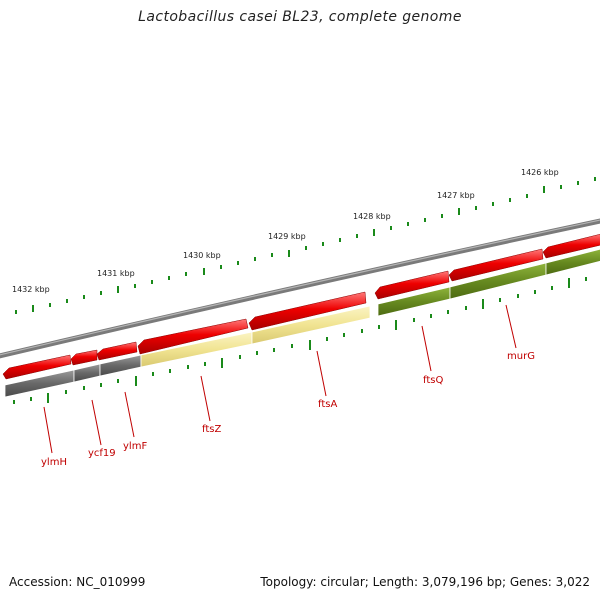 The height and width of the screenshot is (600, 600). I want to click on ruler-label-1431: 1431 kbp, so click(116, 273).